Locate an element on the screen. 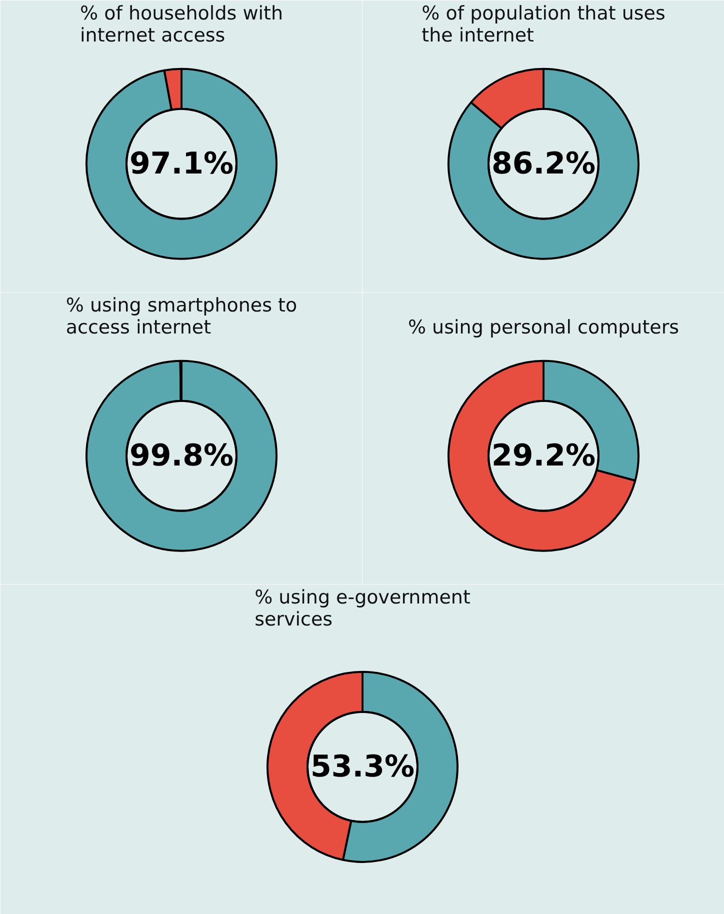 The height and width of the screenshot is (914, 724). data-label: 97.1% is located at coordinates (181, 164).